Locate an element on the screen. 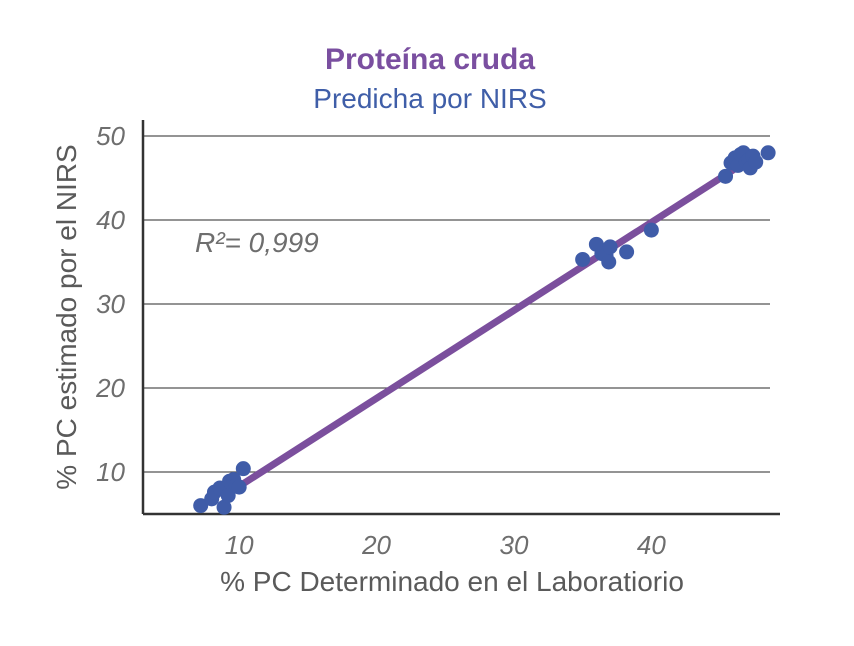 This screenshot has width=854, height=646. chart-title: Proteína cruda is located at coordinates (430, 59).